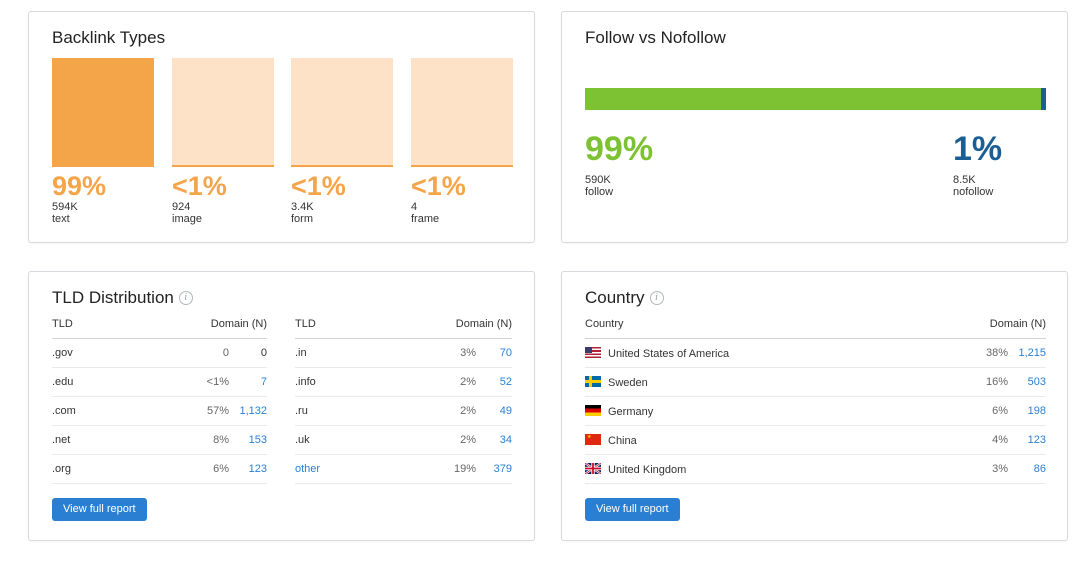  I want to click on country-count-link: 503, so click(1036, 382).